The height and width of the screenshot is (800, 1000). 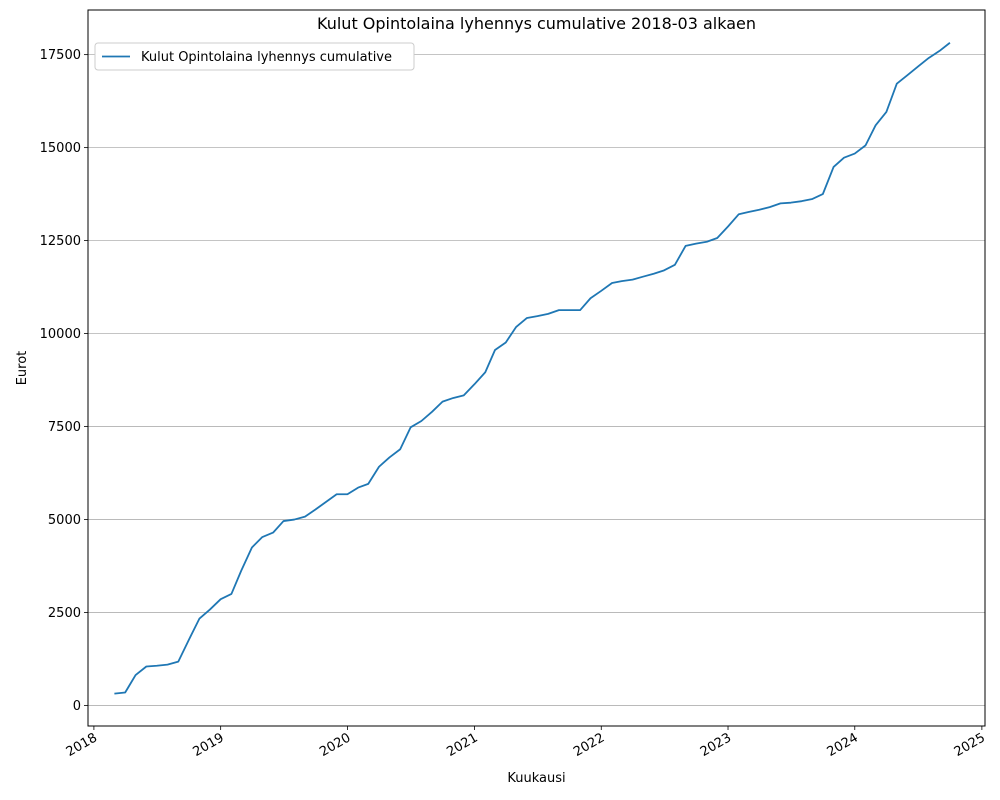 What do you see at coordinates (77, 706) in the screenshot?
I see `y-tick-label: 0` at bounding box center [77, 706].